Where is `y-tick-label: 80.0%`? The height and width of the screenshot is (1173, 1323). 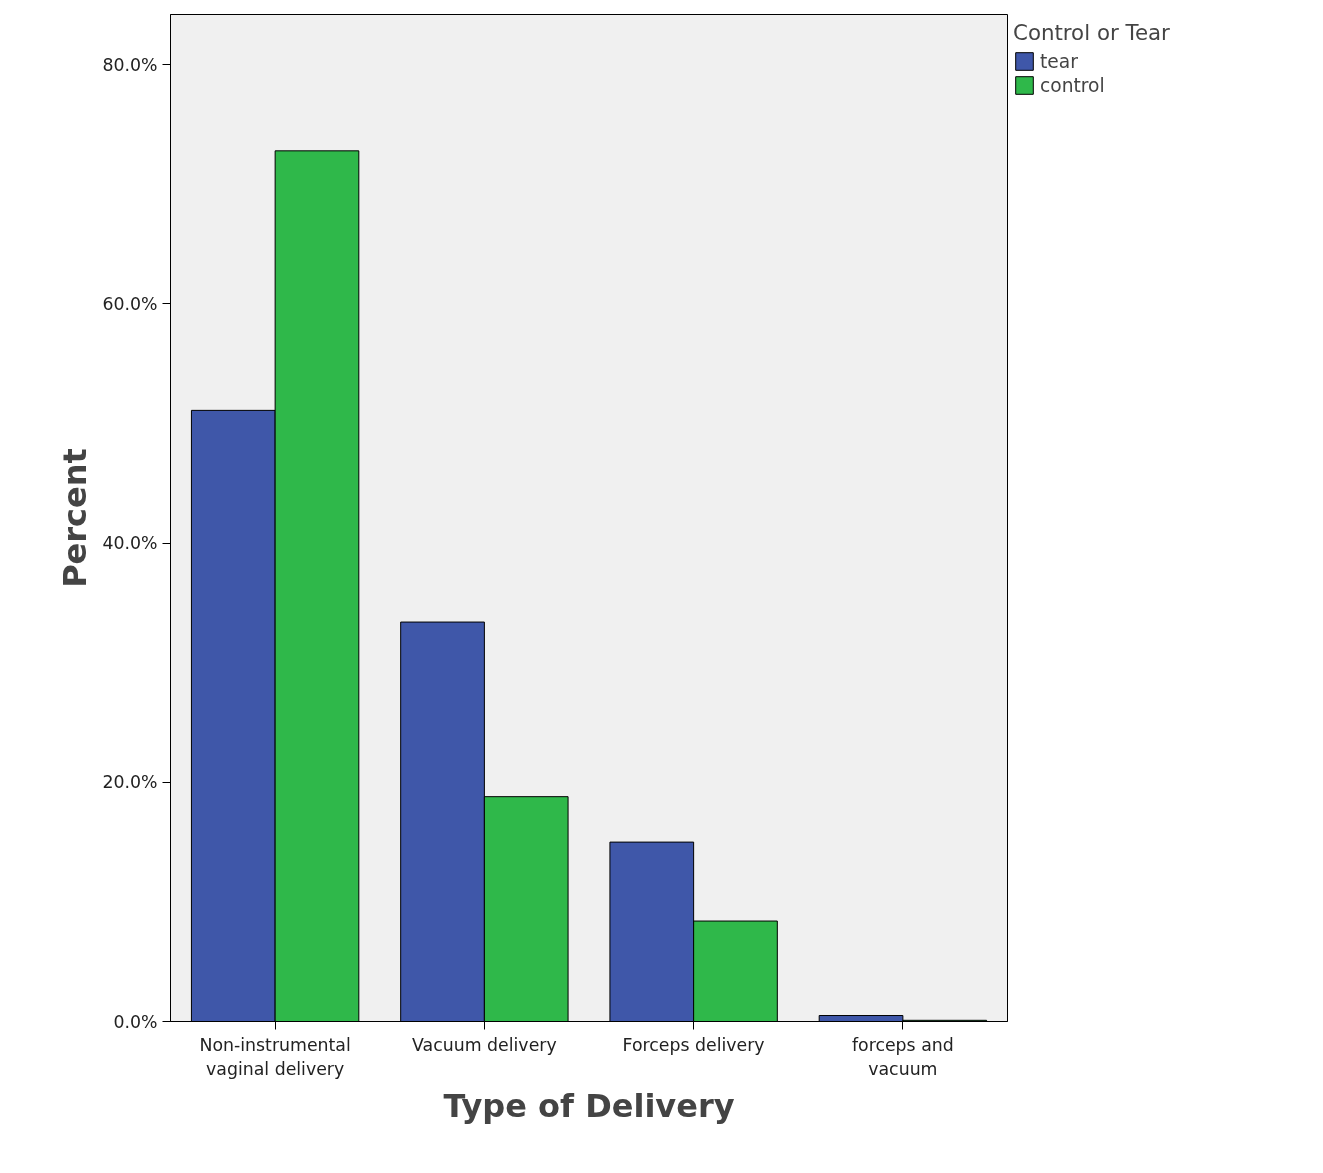 y-tick-label: 80.0% is located at coordinates (130, 64).